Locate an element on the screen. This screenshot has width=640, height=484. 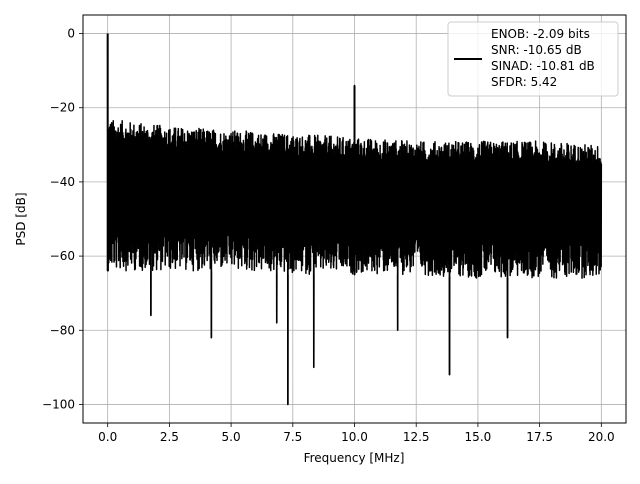
y-tick-label: −40 is located at coordinates (62, 182).